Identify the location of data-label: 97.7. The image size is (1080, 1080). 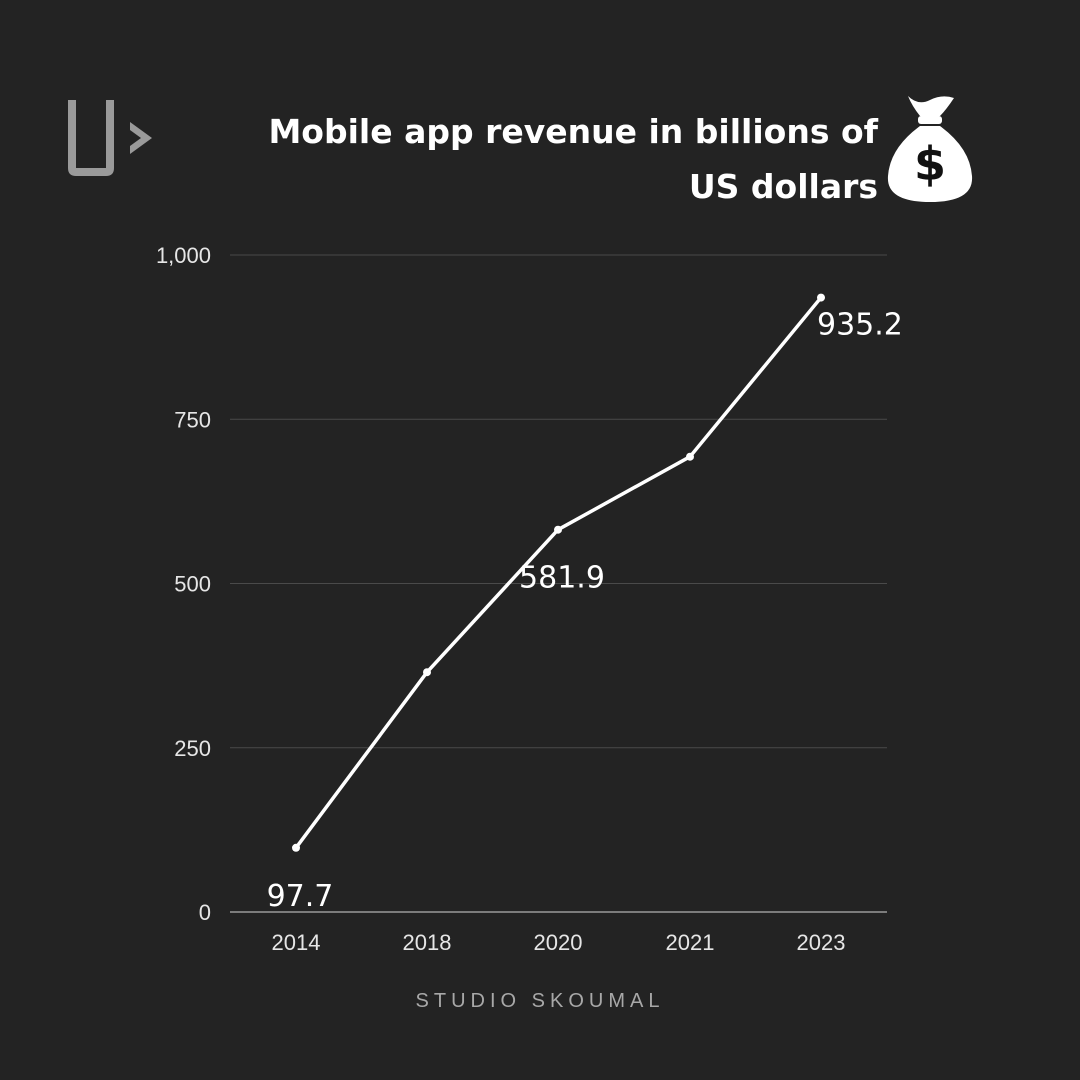
(300, 896).